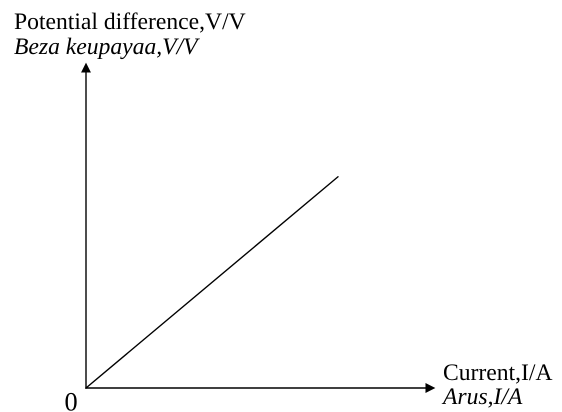 This screenshot has height=412, width=562. Describe the element at coordinates (71, 401) in the screenshot. I see `text: 0` at that location.